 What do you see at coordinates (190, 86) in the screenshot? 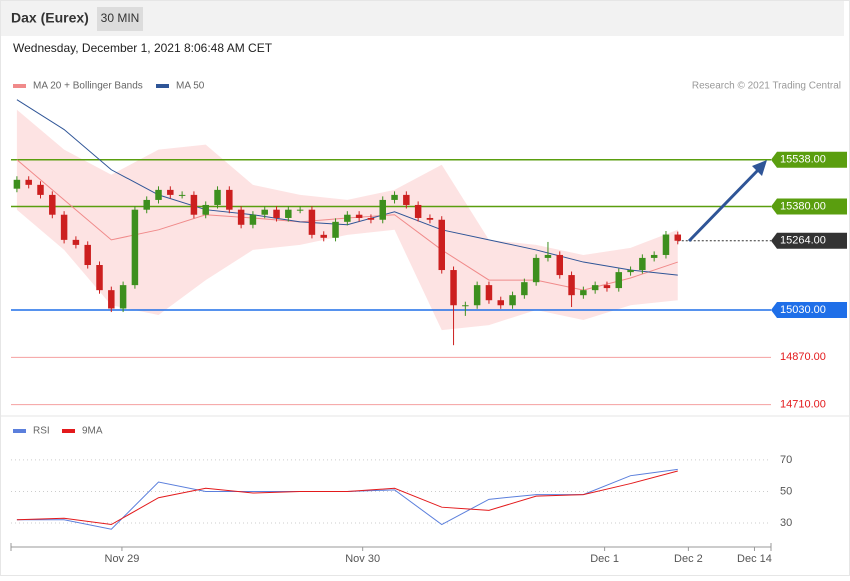
I see `legend-label: MA 50` at bounding box center [190, 86].